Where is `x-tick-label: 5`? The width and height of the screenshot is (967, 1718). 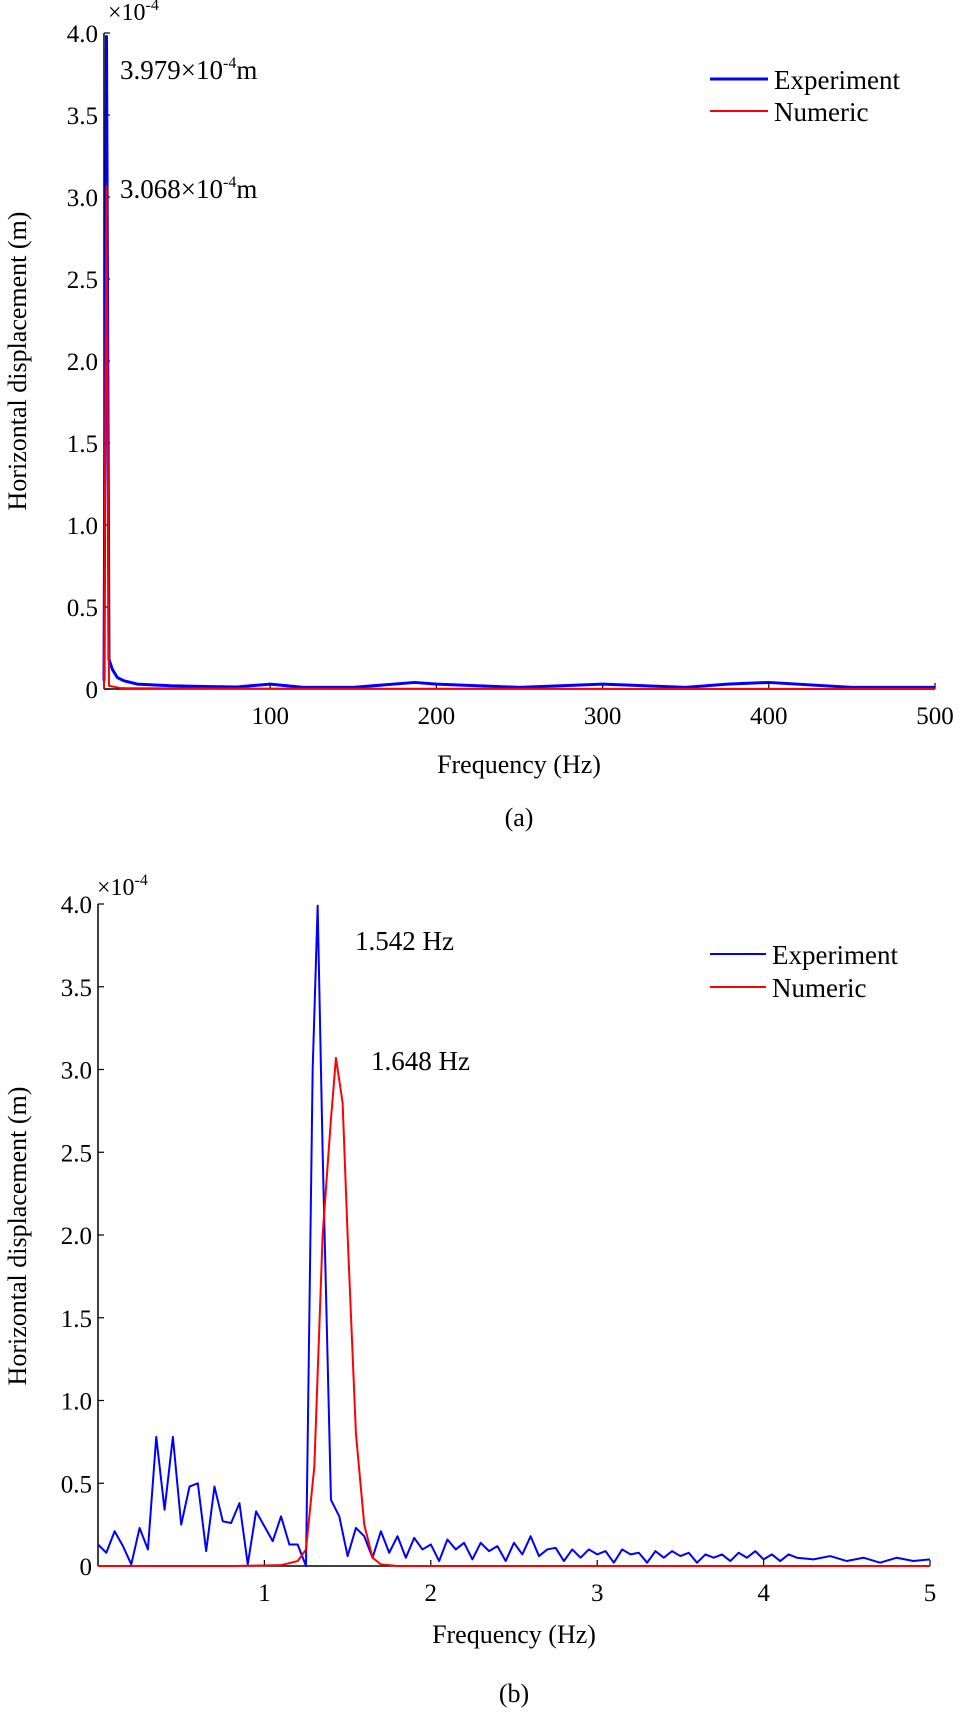
x-tick-label: 5 is located at coordinates (930, 1593).